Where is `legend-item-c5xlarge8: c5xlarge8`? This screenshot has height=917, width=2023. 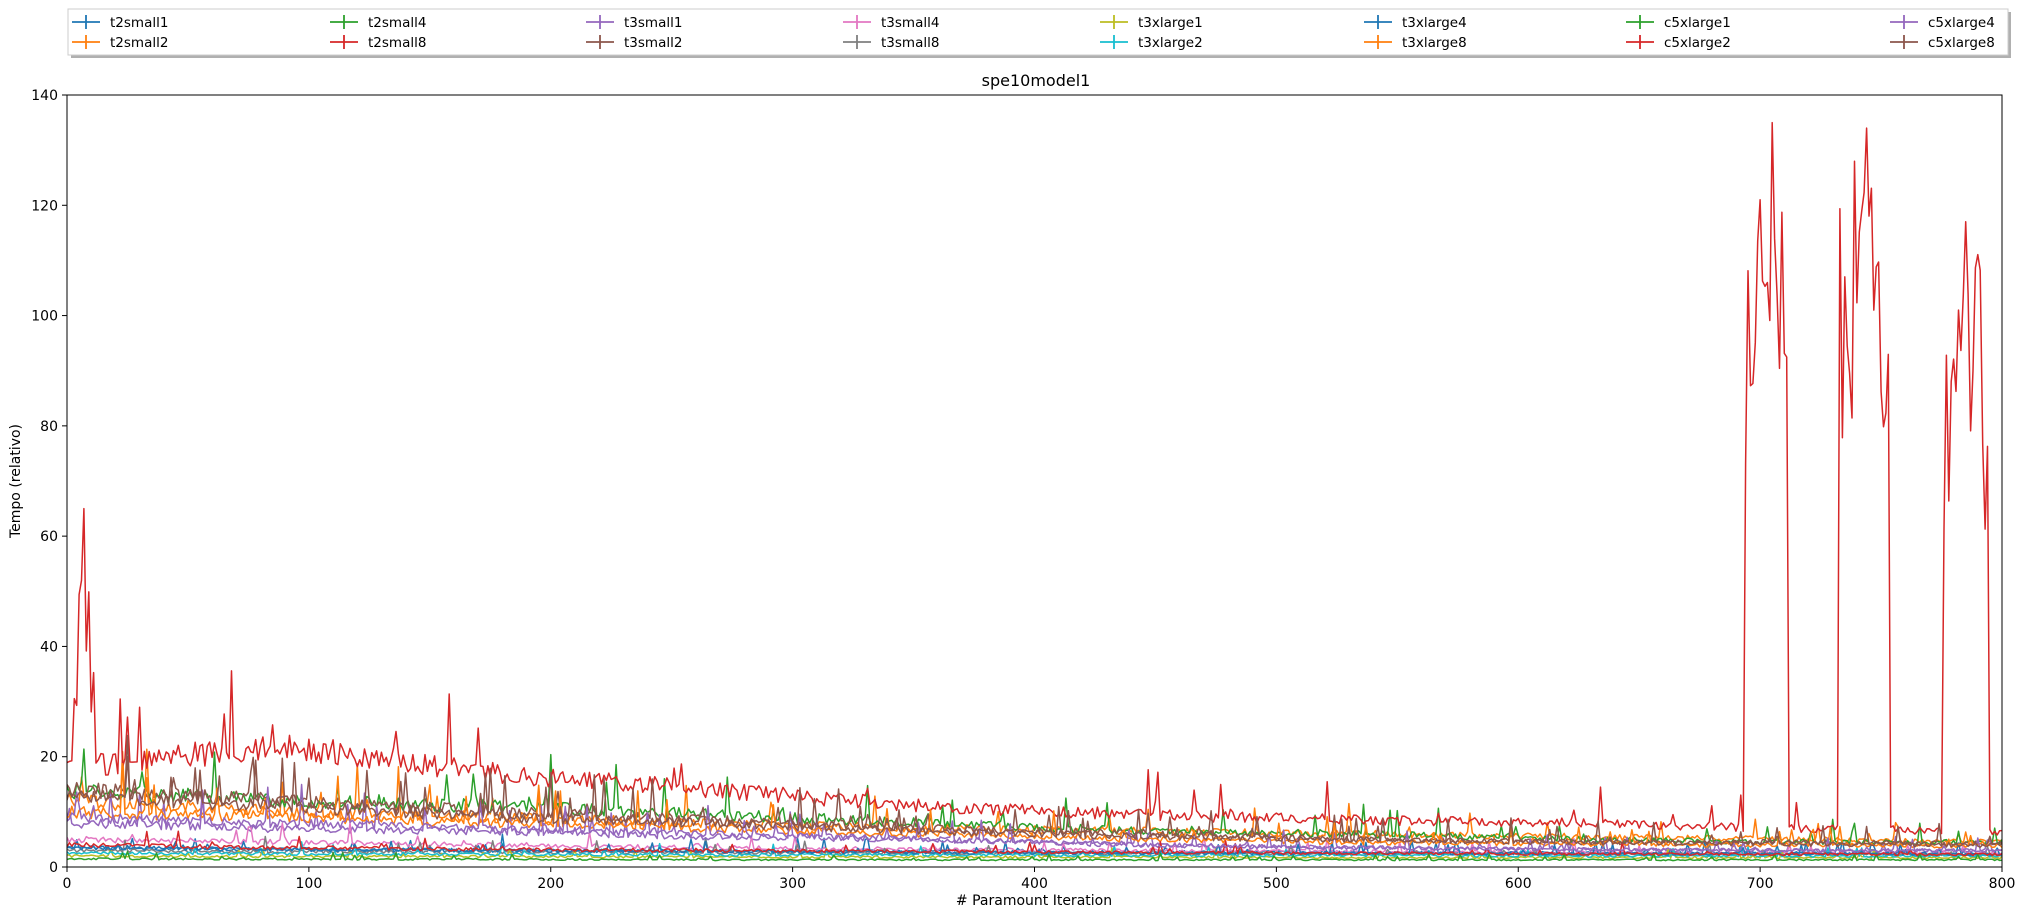 legend-item-c5xlarge8: c5xlarge8 is located at coordinates (1942, 43).